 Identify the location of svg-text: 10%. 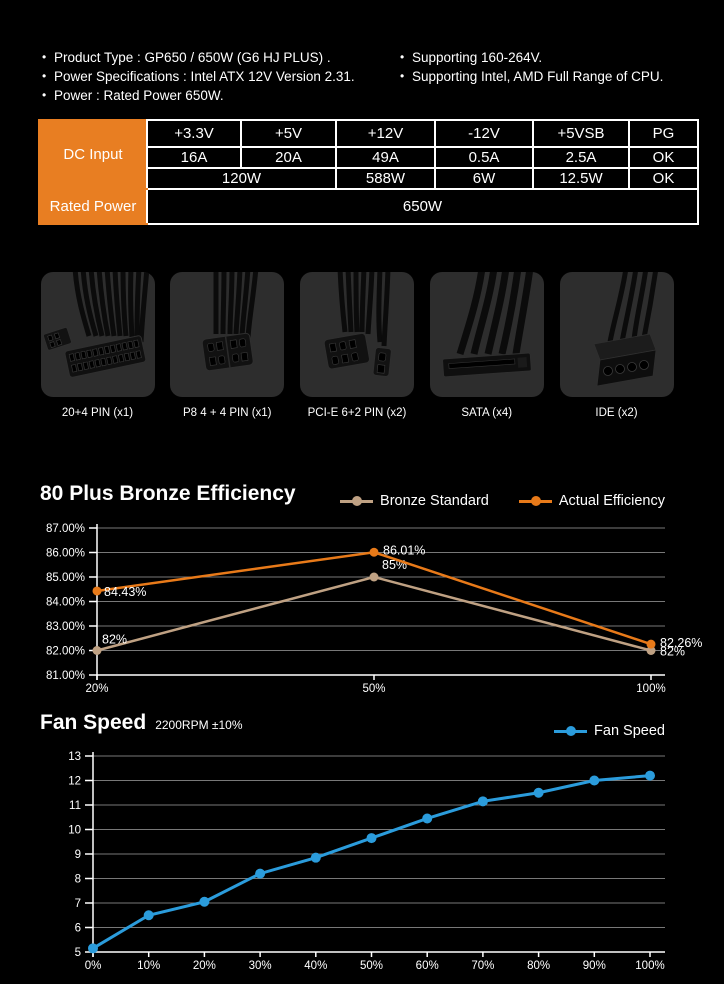
(148, 966).